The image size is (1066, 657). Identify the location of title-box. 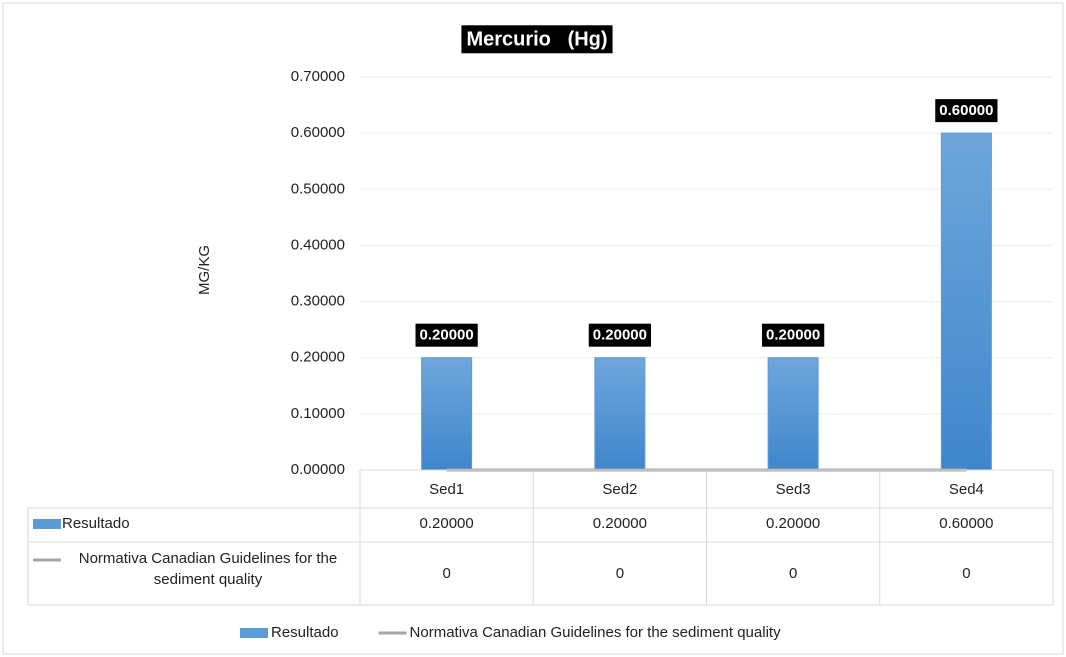
(537, 39).